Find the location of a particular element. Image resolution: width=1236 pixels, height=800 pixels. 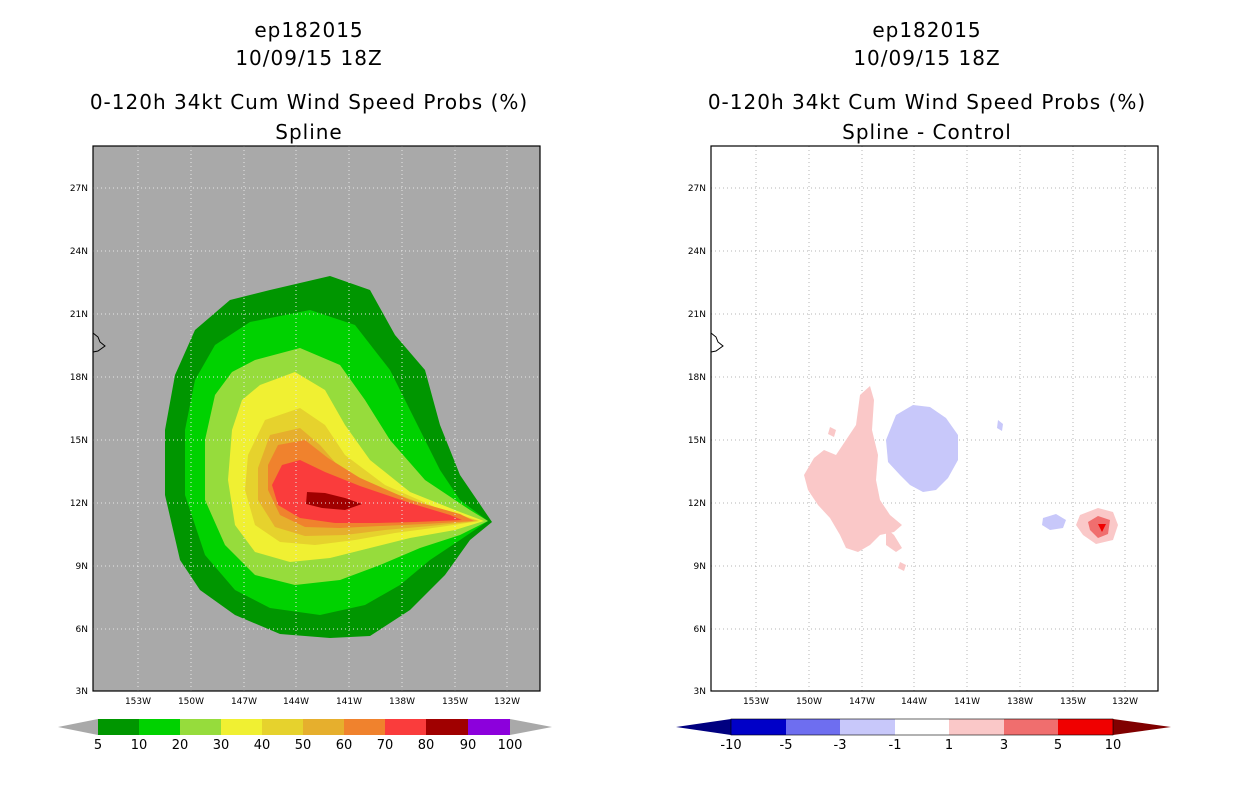

colorbar-label: 20 is located at coordinates (180, 745).